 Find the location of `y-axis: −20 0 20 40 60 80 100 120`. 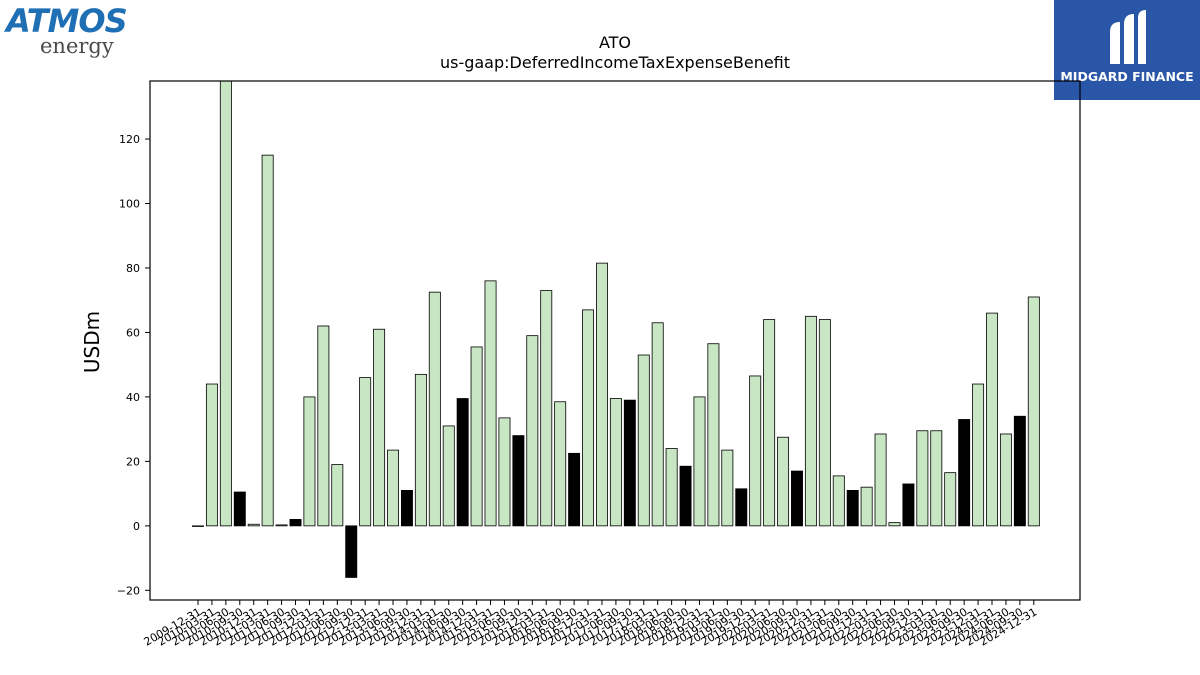

y-axis: −20 0 20 40 60 80 100 120 is located at coordinates (133, 365).